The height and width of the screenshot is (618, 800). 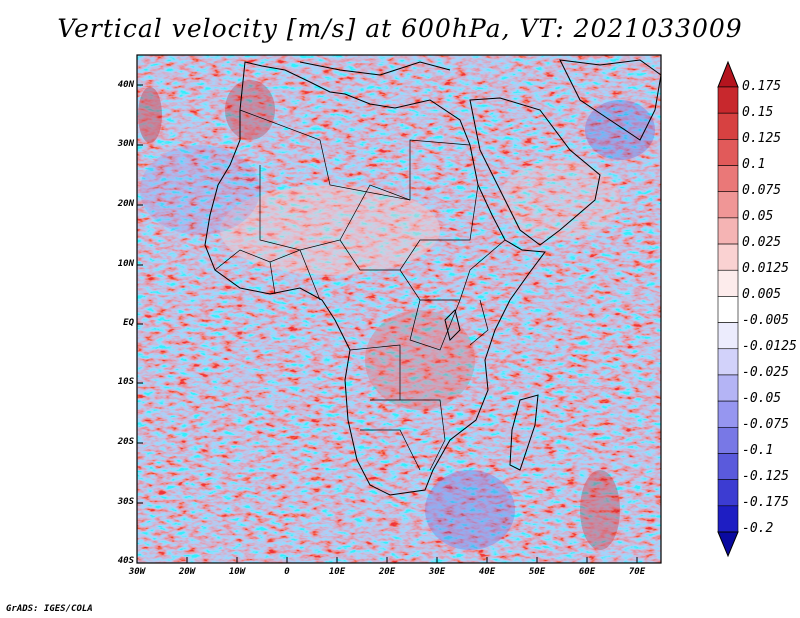 I want to click on y-tick-label: 10N, so click(x=125, y=264).